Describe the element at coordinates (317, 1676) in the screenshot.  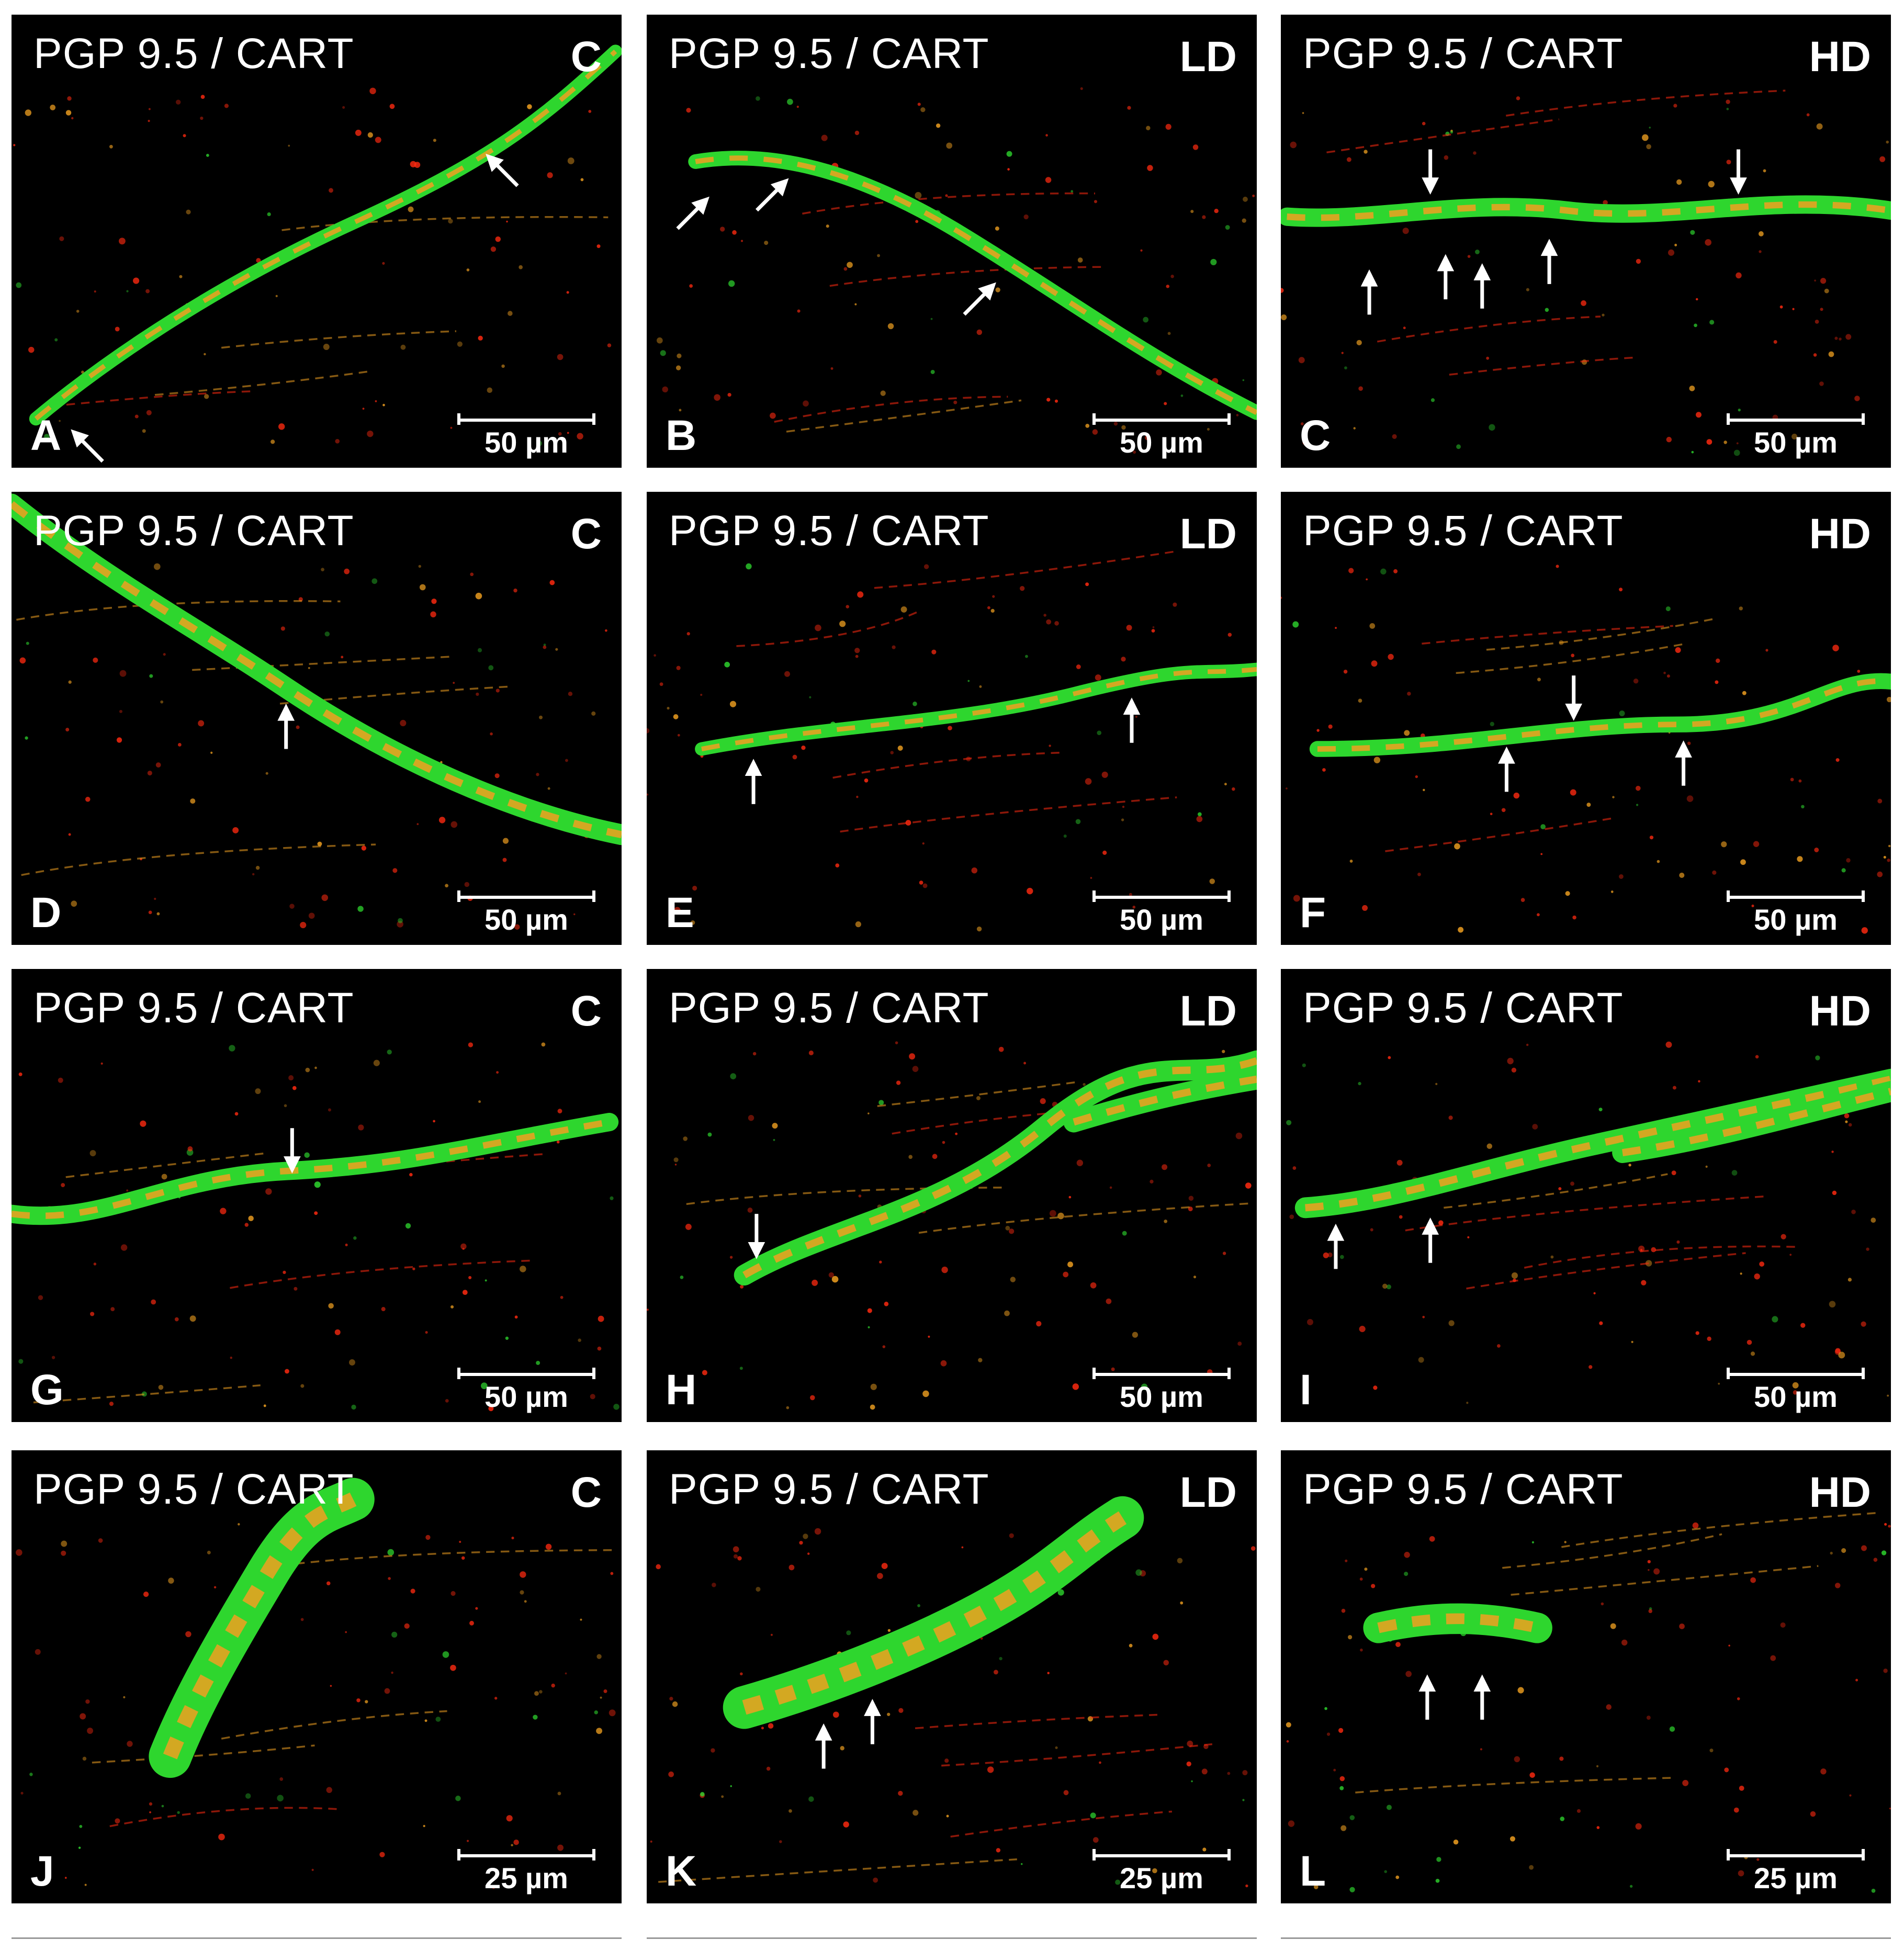
I see `micrograph-panel-j: PGP 9.5 / CART C J 25 µm` at that location.